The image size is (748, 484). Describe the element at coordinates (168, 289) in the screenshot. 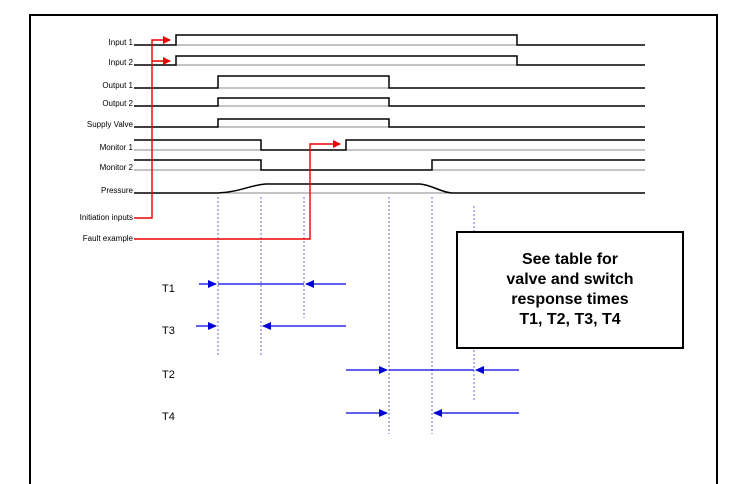

I see `timing-label-t1: T1` at that location.